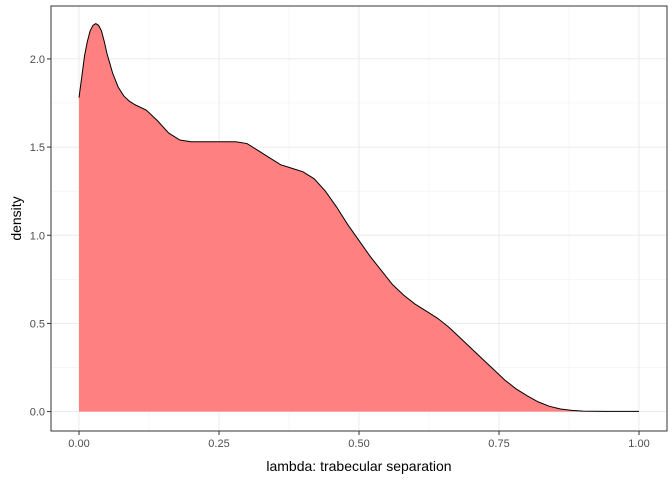 This screenshot has width=672, height=480. I want to click on y-tick-label: 0.0, so click(37, 413).